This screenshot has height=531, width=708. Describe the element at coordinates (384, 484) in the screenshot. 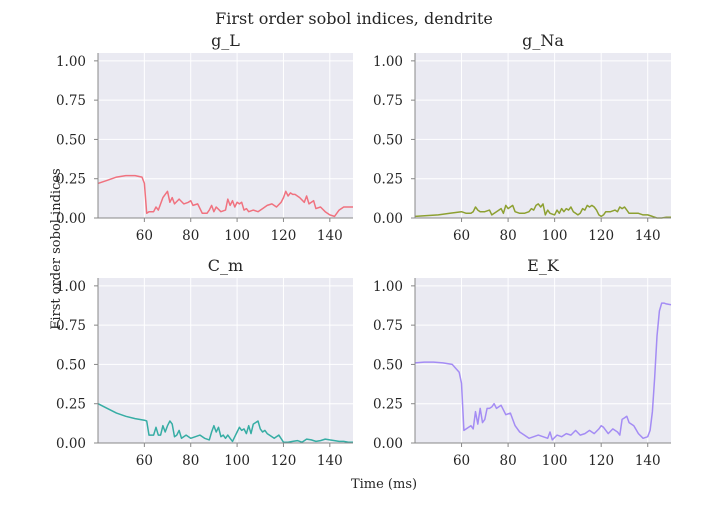

I see `x-axis-label: Time (ms)` at that location.